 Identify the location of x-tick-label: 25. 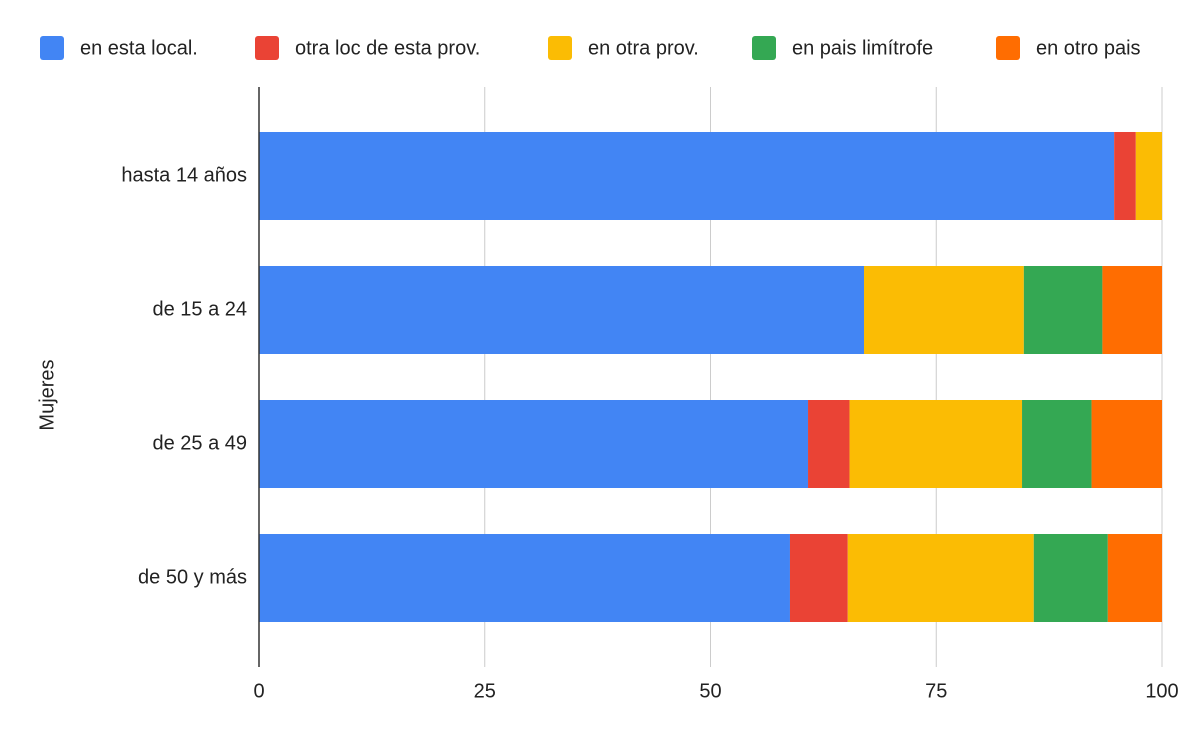
(485, 691).